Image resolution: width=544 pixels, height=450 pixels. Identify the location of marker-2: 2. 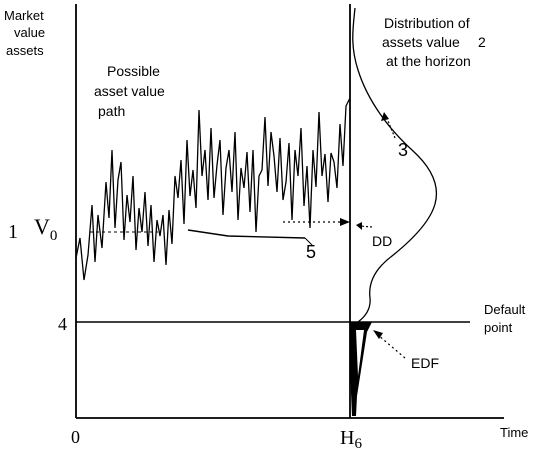
(482, 42).